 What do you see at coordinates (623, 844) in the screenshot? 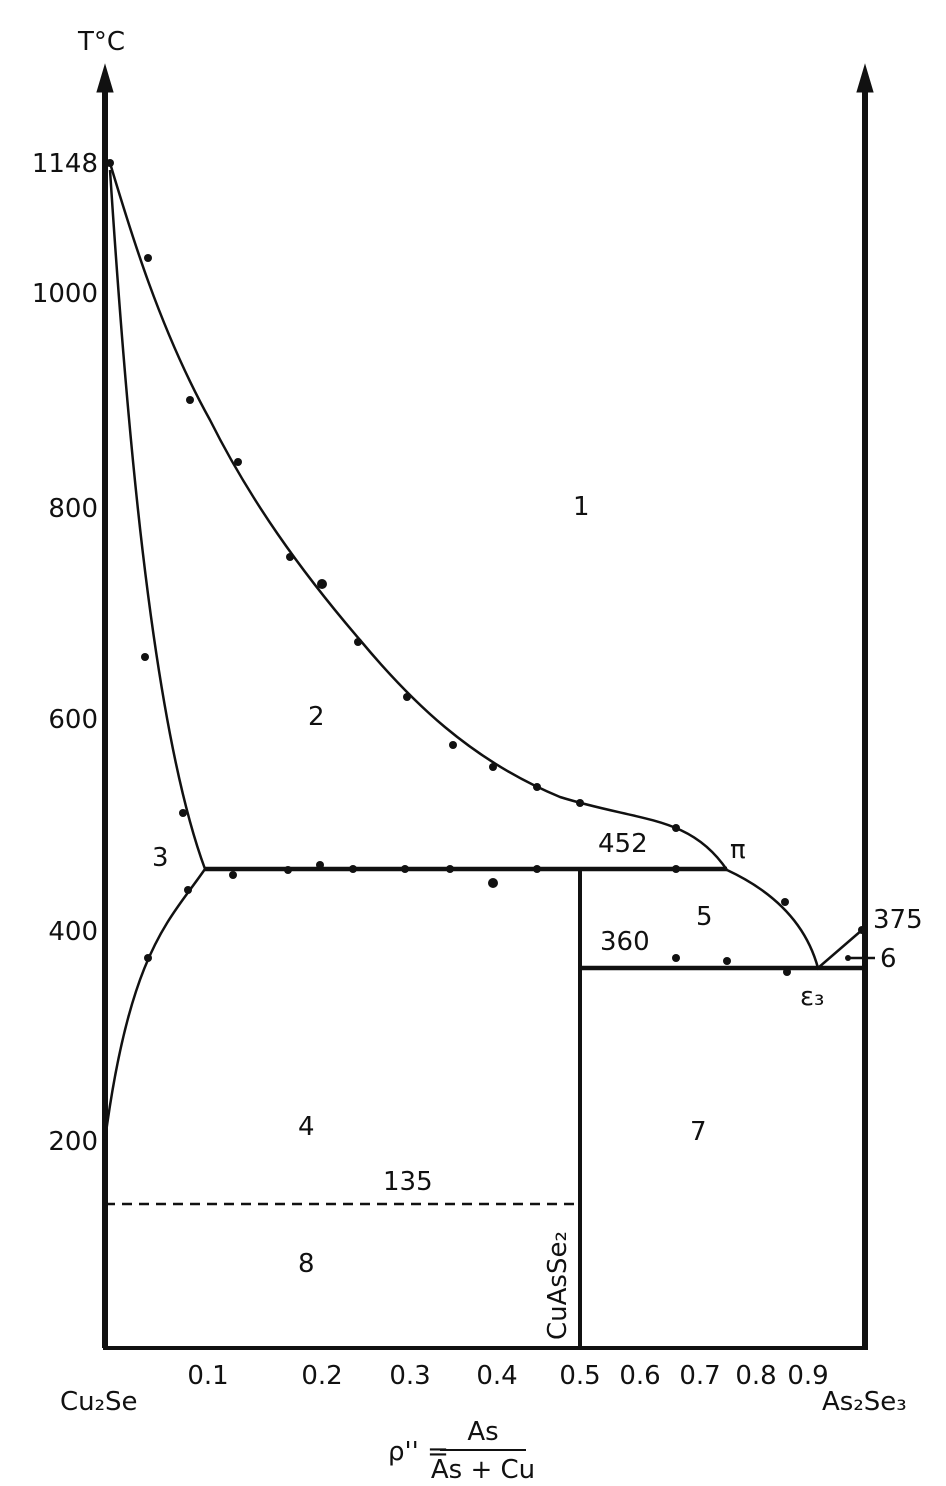
I see `isotherm-label: 452` at bounding box center [623, 844].